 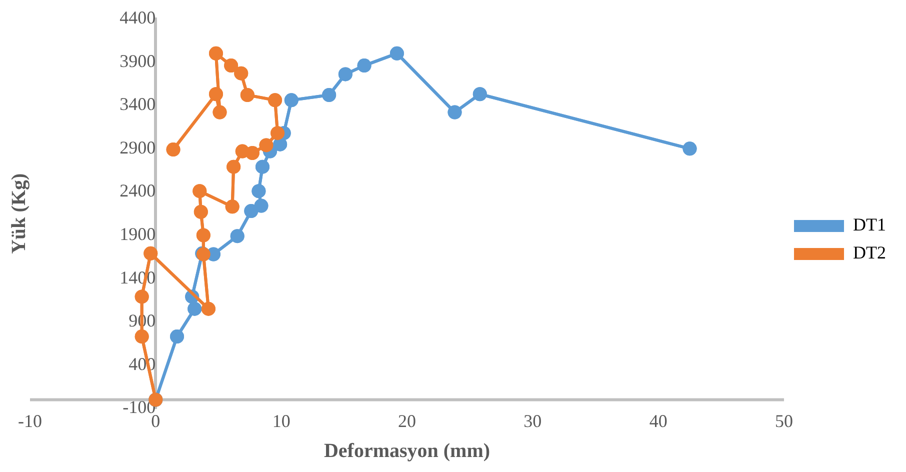 What do you see at coordinates (138, 147) in the screenshot?
I see `y-tick-label: 2900` at bounding box center [138, 147].